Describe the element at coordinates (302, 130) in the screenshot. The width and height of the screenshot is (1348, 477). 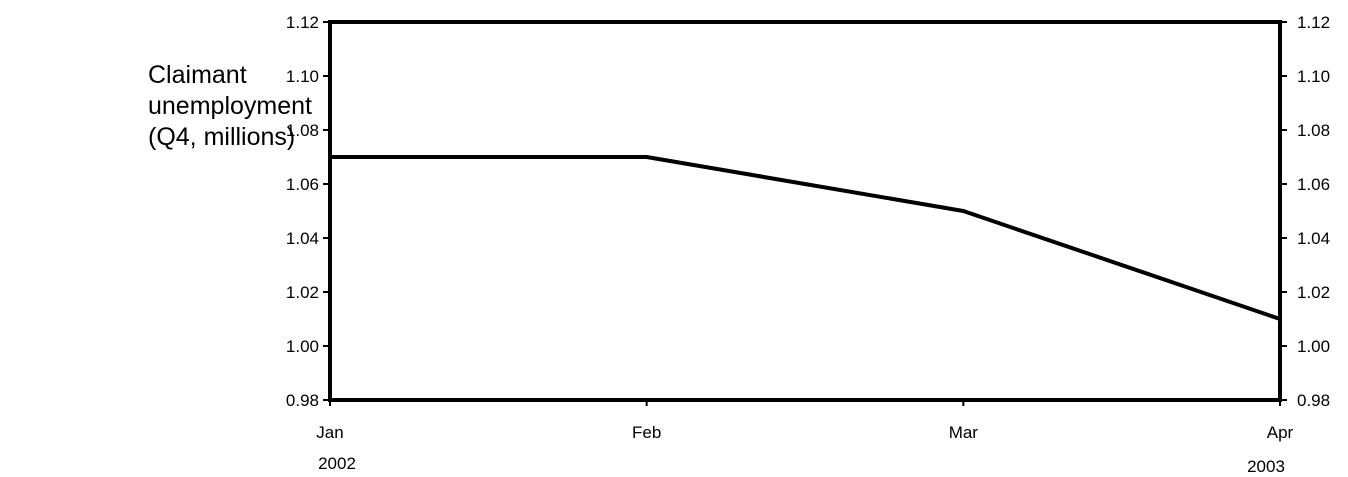
I see `y-tick-label-left: 1.08` at that location.